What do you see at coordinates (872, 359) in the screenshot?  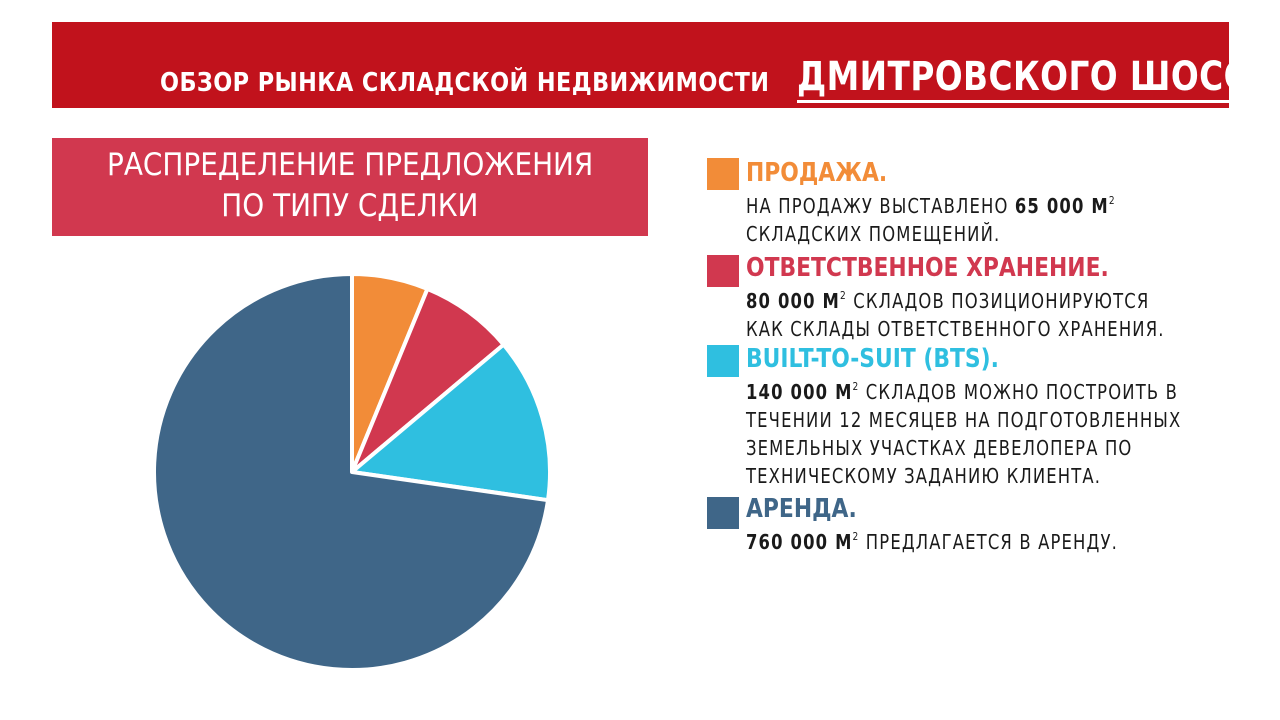 I see `legend-heading-bts: BUILT-TO-SUIT (BTS).` at bounding box center [872, 359].